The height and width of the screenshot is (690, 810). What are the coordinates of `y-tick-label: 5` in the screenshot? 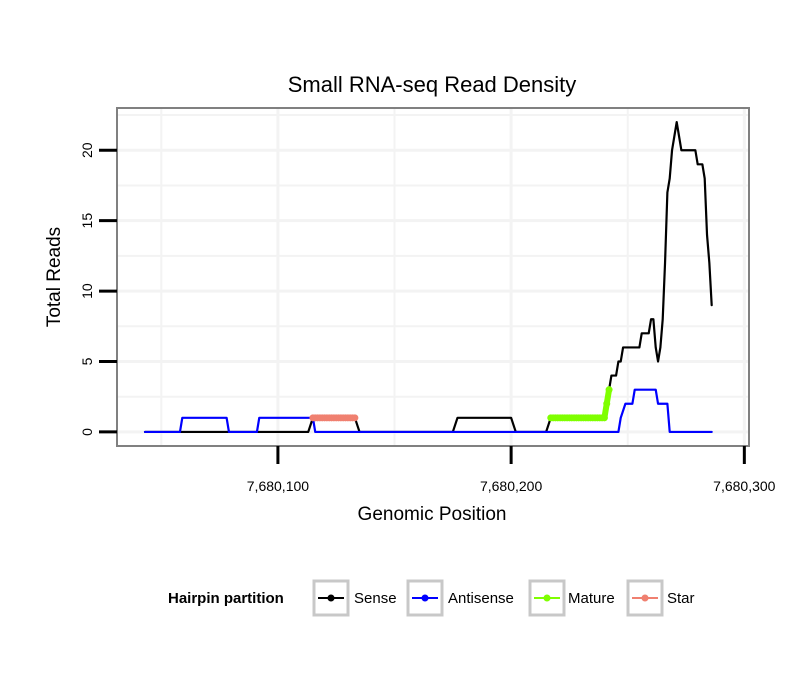 It's located at (87, 361).